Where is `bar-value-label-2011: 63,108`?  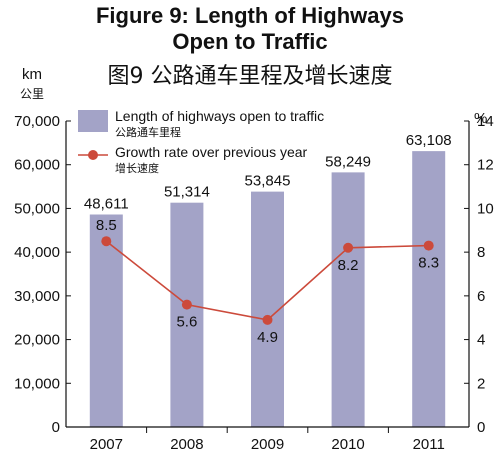
bar-value-label-2011: 63,108 is located at coordinates (429, 140).